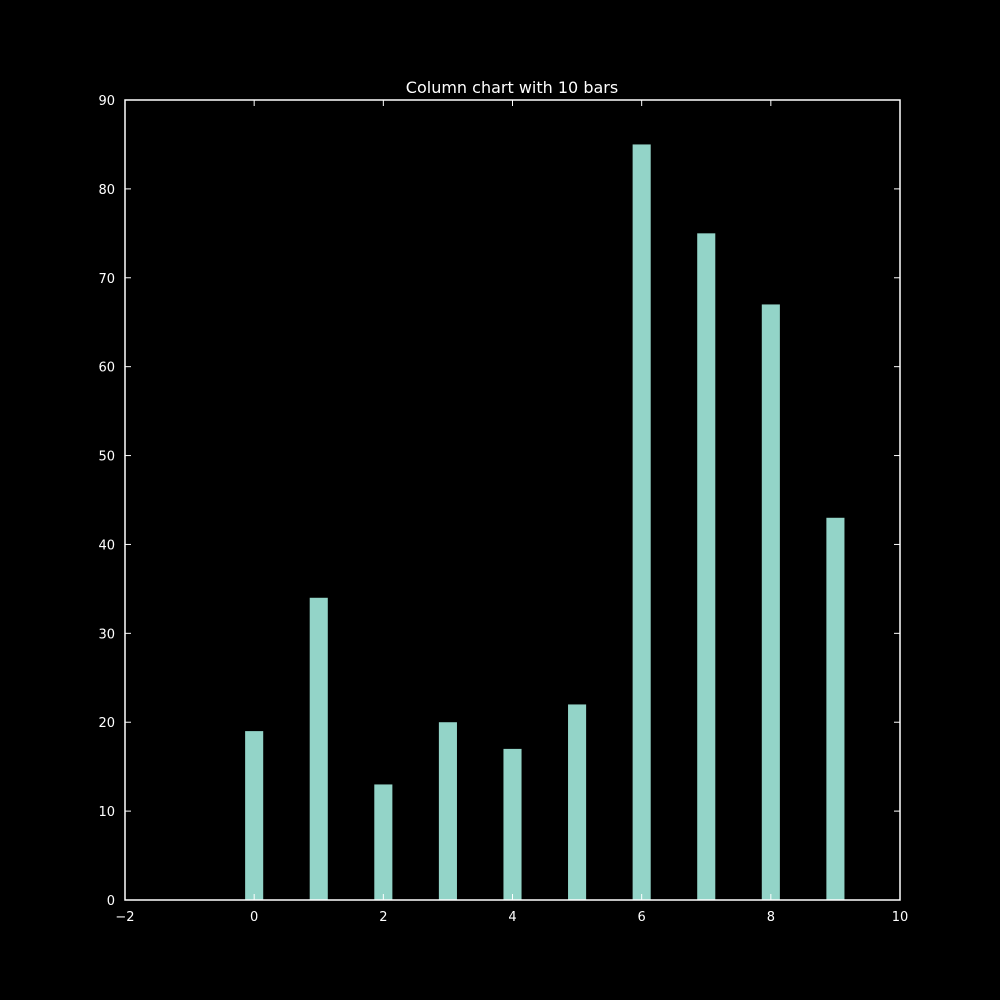  I want to click on x-tick-label: −2, so click(124, 917).